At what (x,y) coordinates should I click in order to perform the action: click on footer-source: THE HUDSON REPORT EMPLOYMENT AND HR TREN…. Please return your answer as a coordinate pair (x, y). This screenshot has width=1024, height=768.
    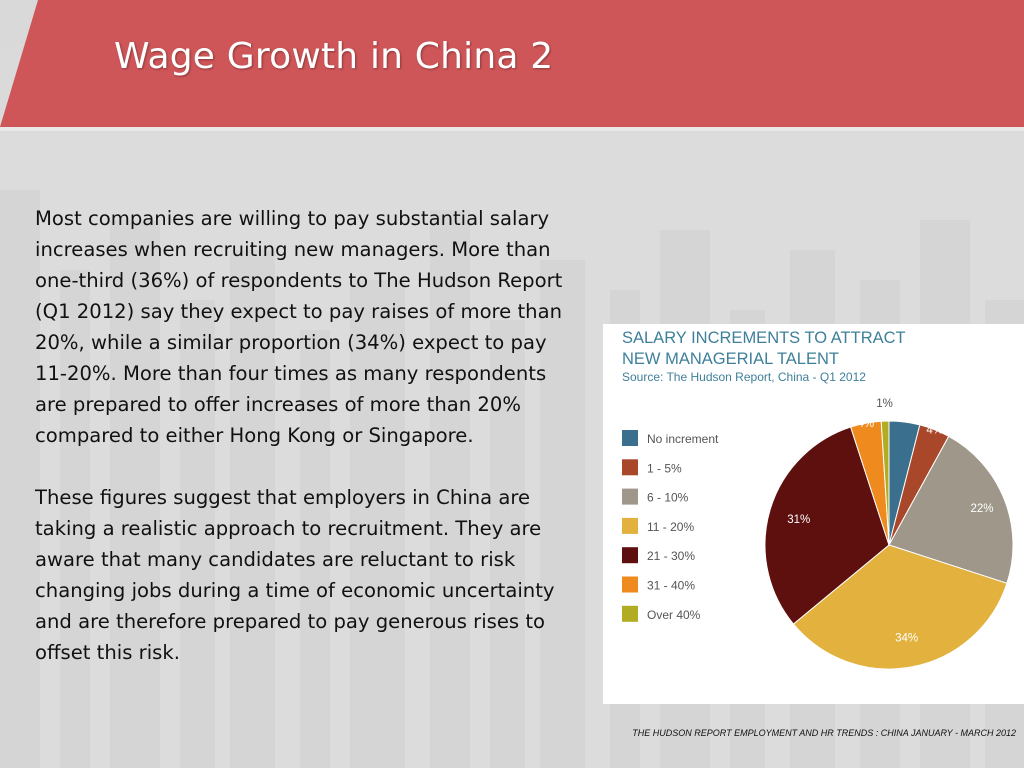
    Looking at the image, I should click on (824, 733).